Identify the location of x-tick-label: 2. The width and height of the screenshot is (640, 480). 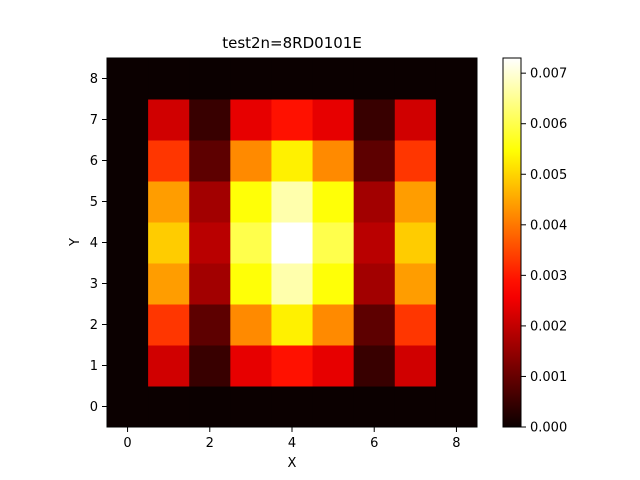
(210, 443).